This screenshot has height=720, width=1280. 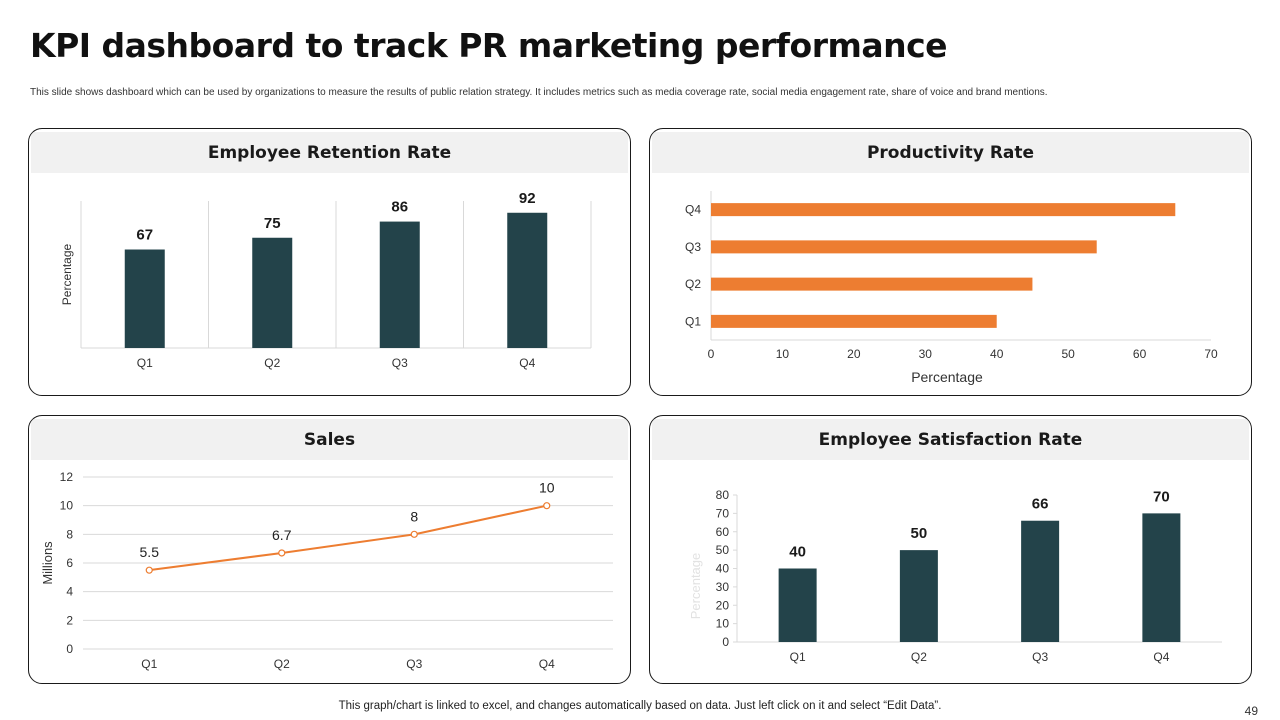 I want to click on y-tick-label: Q4, so click(x=693, y=210).